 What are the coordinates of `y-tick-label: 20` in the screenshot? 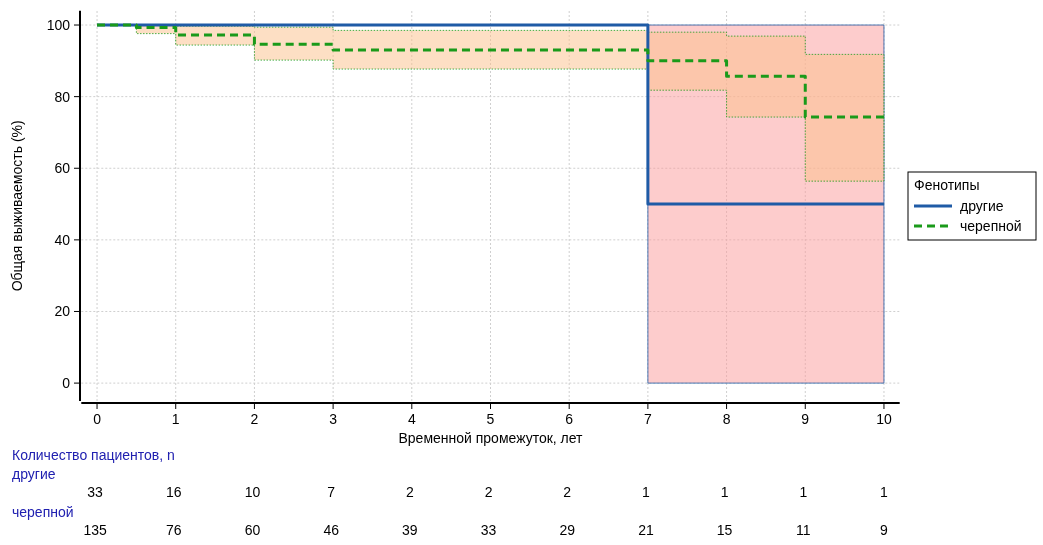 It's located at (62, 311).